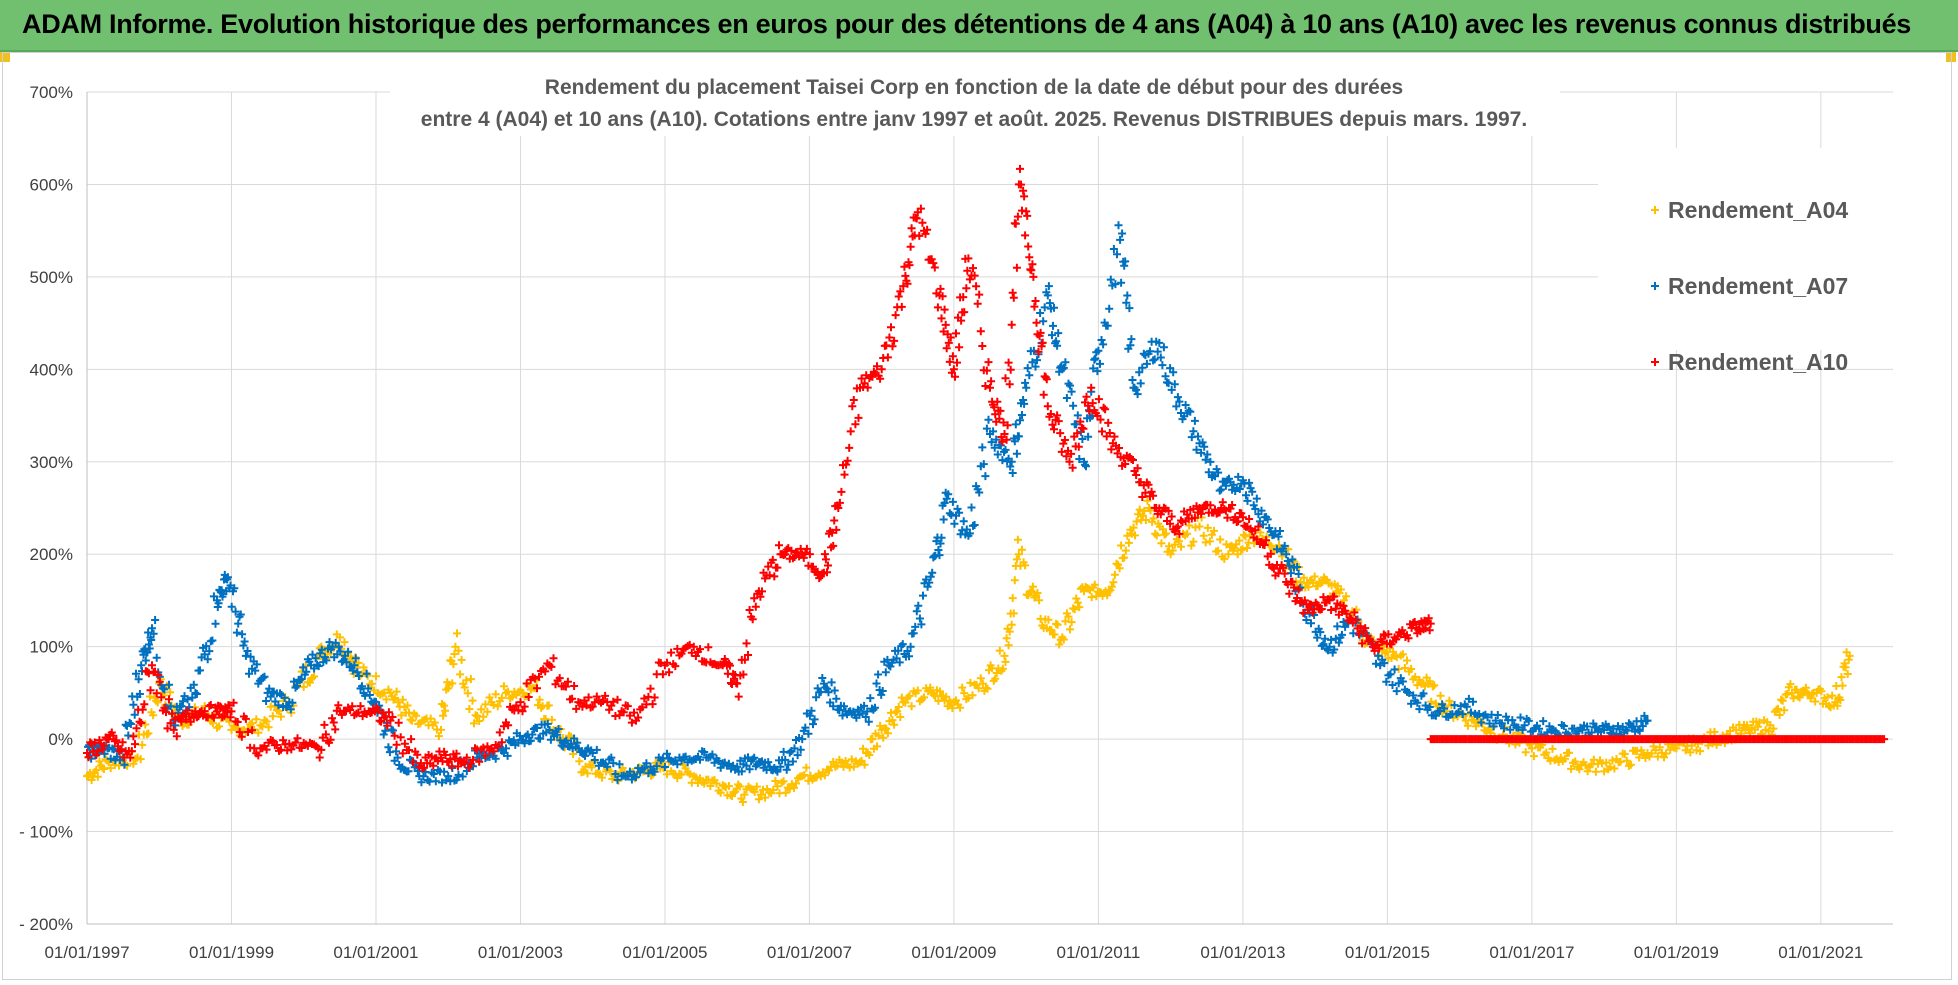  I want to click on x-tick-label: 01/01/2021, so click(1820, 952).